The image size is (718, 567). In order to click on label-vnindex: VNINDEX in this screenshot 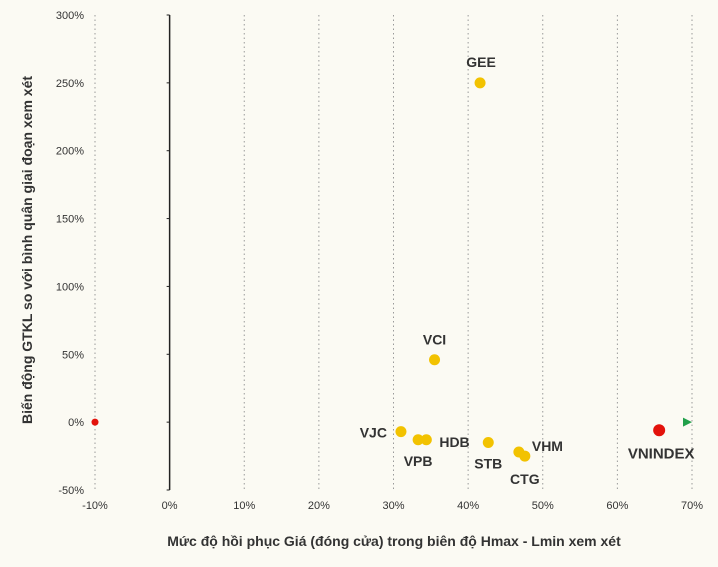, I will do `click(661, 453)`.